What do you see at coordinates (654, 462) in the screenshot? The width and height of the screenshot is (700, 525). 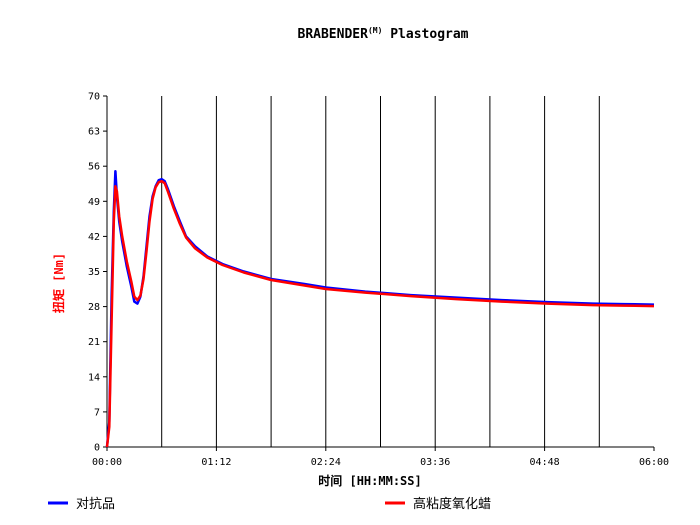 I see `x-tick-label: 06:00` at bounding box center [654, 462].